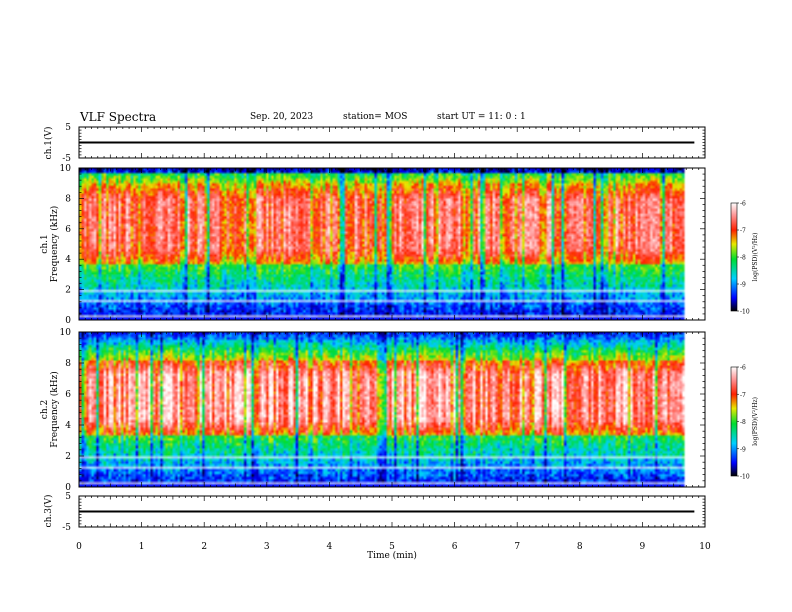  What do you see at coordinates (392, 555) in the screenshot?
I see `x-axis-label: Time (min)` at bounding box center [392, 555].